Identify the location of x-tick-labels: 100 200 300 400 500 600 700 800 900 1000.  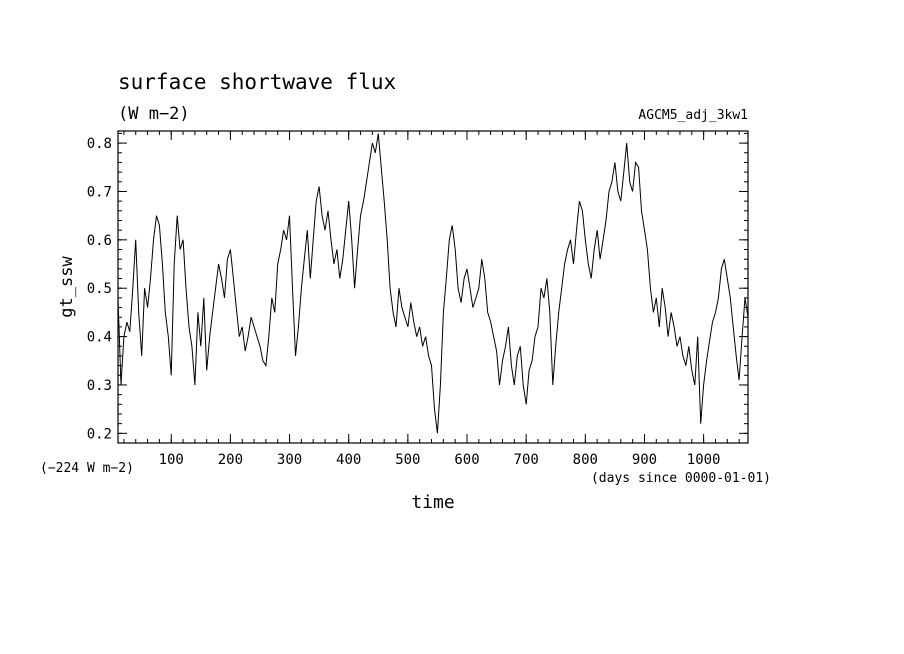
(440, 460).